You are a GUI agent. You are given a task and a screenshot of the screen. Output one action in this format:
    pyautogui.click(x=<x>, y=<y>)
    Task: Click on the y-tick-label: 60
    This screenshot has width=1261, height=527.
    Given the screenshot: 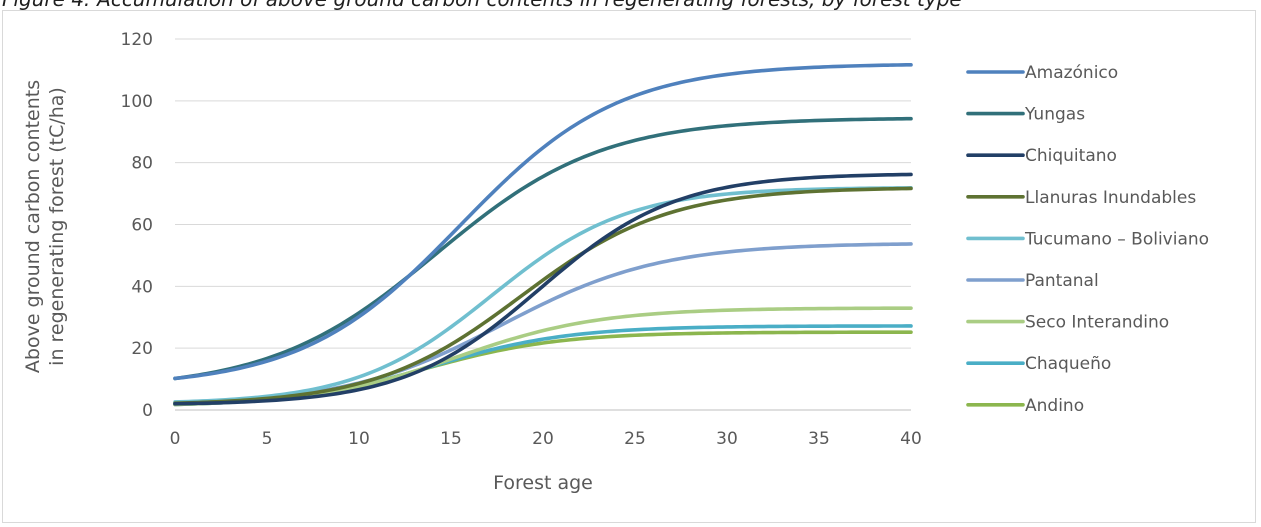 What is the action you would take?
    pyautogui.click(x=142, y=226)
    